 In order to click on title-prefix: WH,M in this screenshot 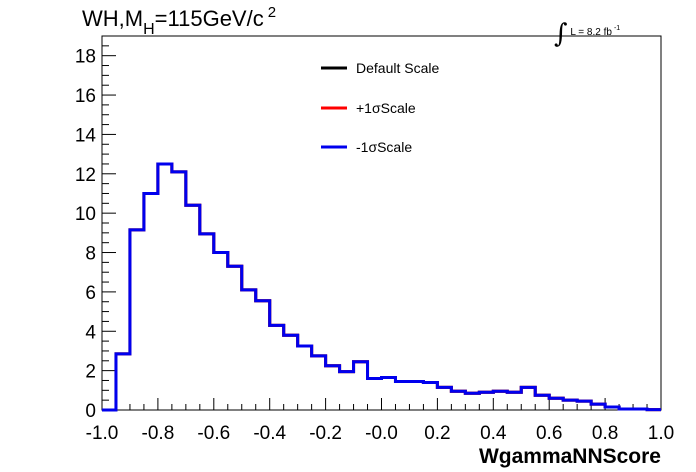, I will do `click(113, 18)`.